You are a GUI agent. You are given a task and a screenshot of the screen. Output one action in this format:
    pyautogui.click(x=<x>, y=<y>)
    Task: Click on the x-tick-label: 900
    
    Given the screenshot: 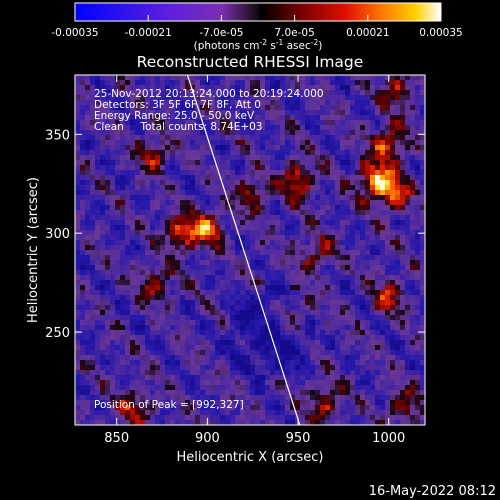 What is the action you would take?
    pyautogui.click(x=207, y=438)
    